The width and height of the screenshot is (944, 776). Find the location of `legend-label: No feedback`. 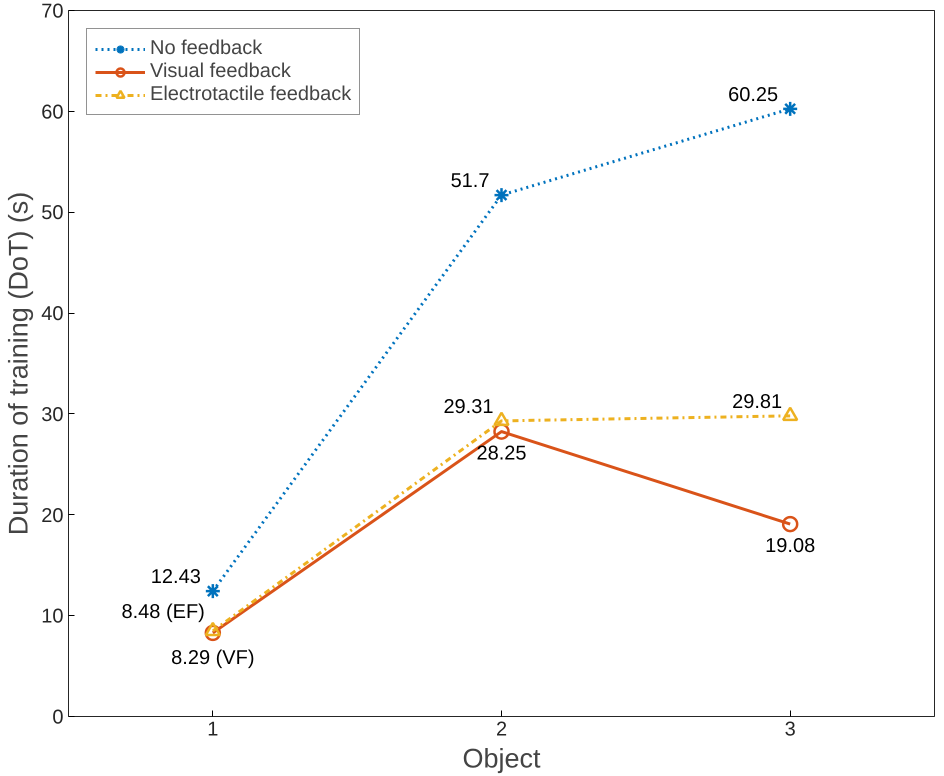

legend-label: No feedback is located at coordinates (206, 48).